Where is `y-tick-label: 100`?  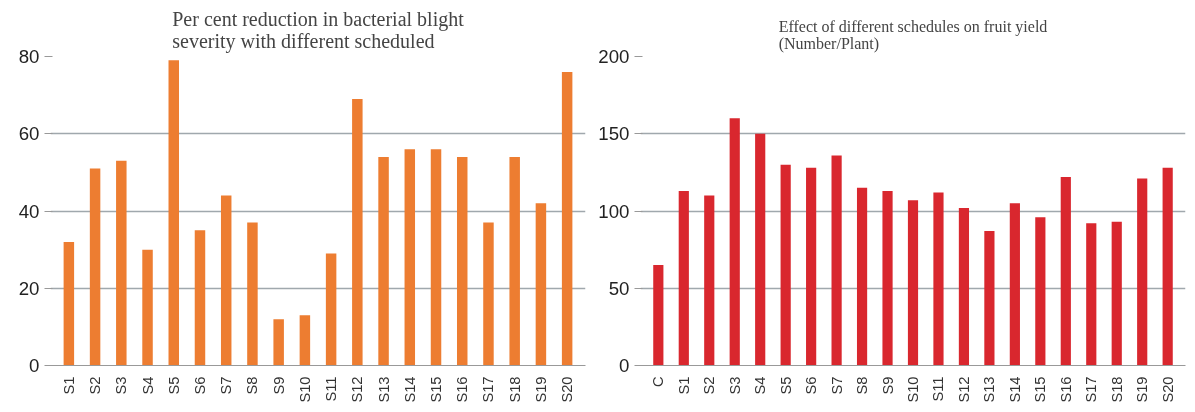
y-tick-label: 100 is located at coordinates (614, 211).